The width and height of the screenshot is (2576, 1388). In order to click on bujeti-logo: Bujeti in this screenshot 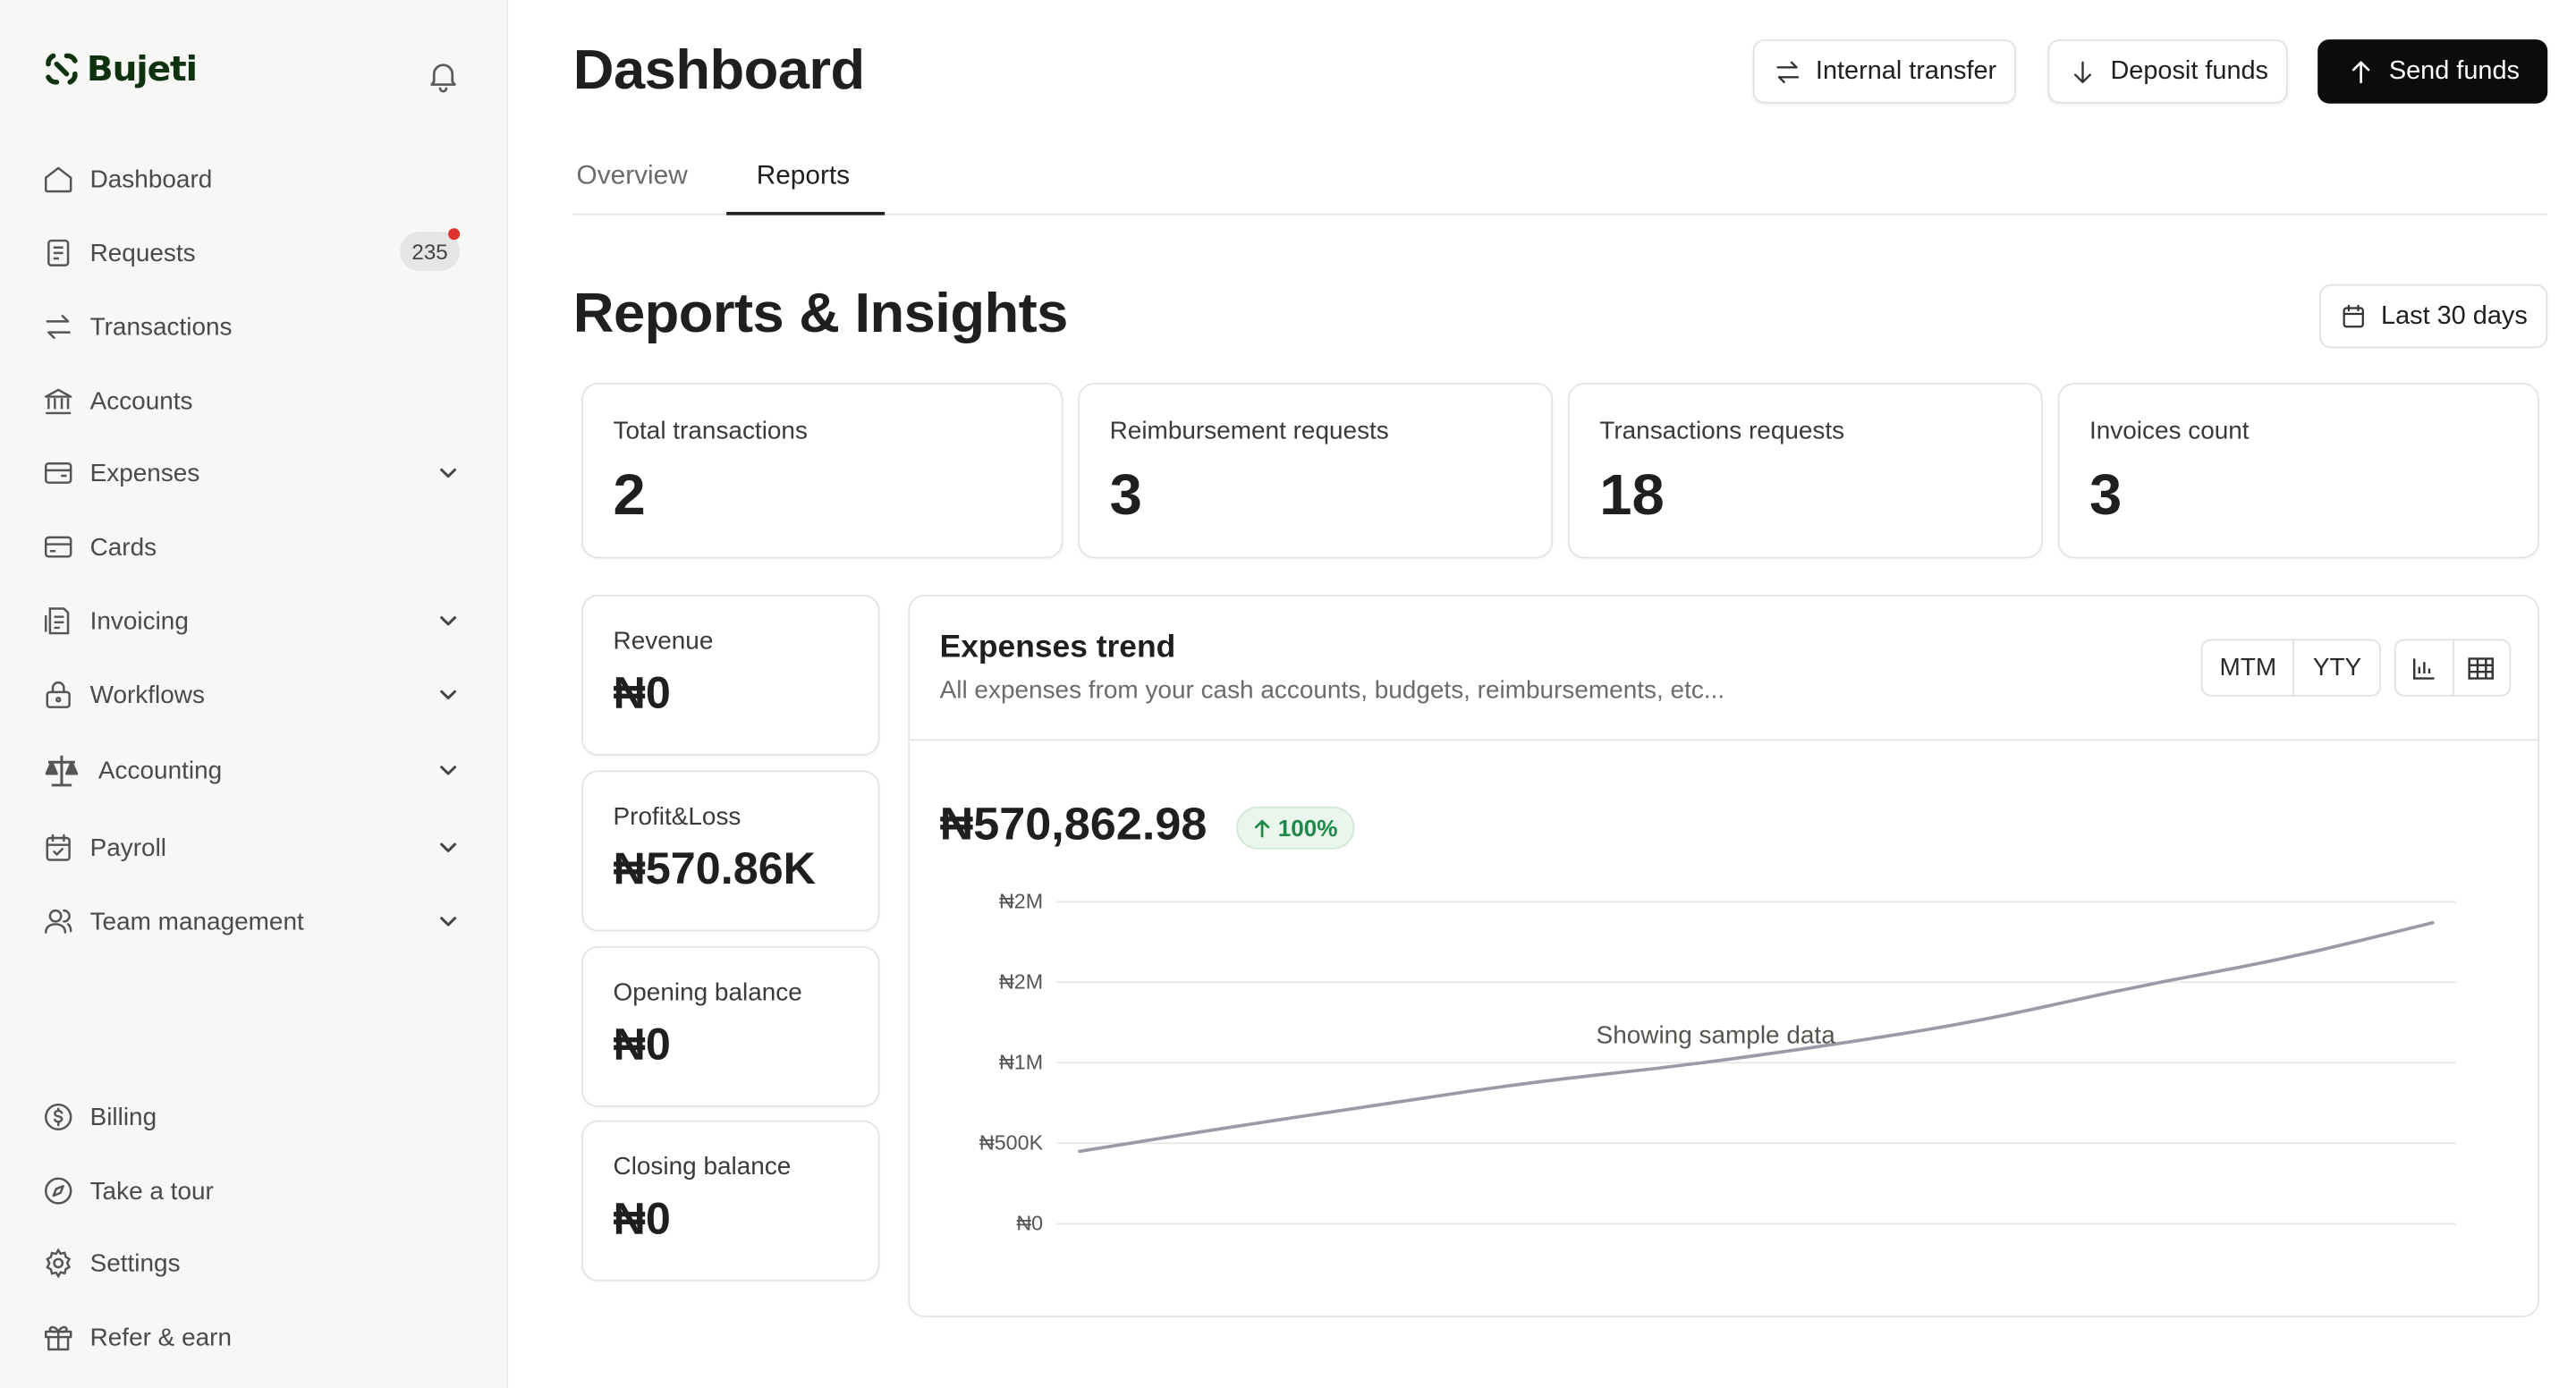, I will do `click(120, 69)`.